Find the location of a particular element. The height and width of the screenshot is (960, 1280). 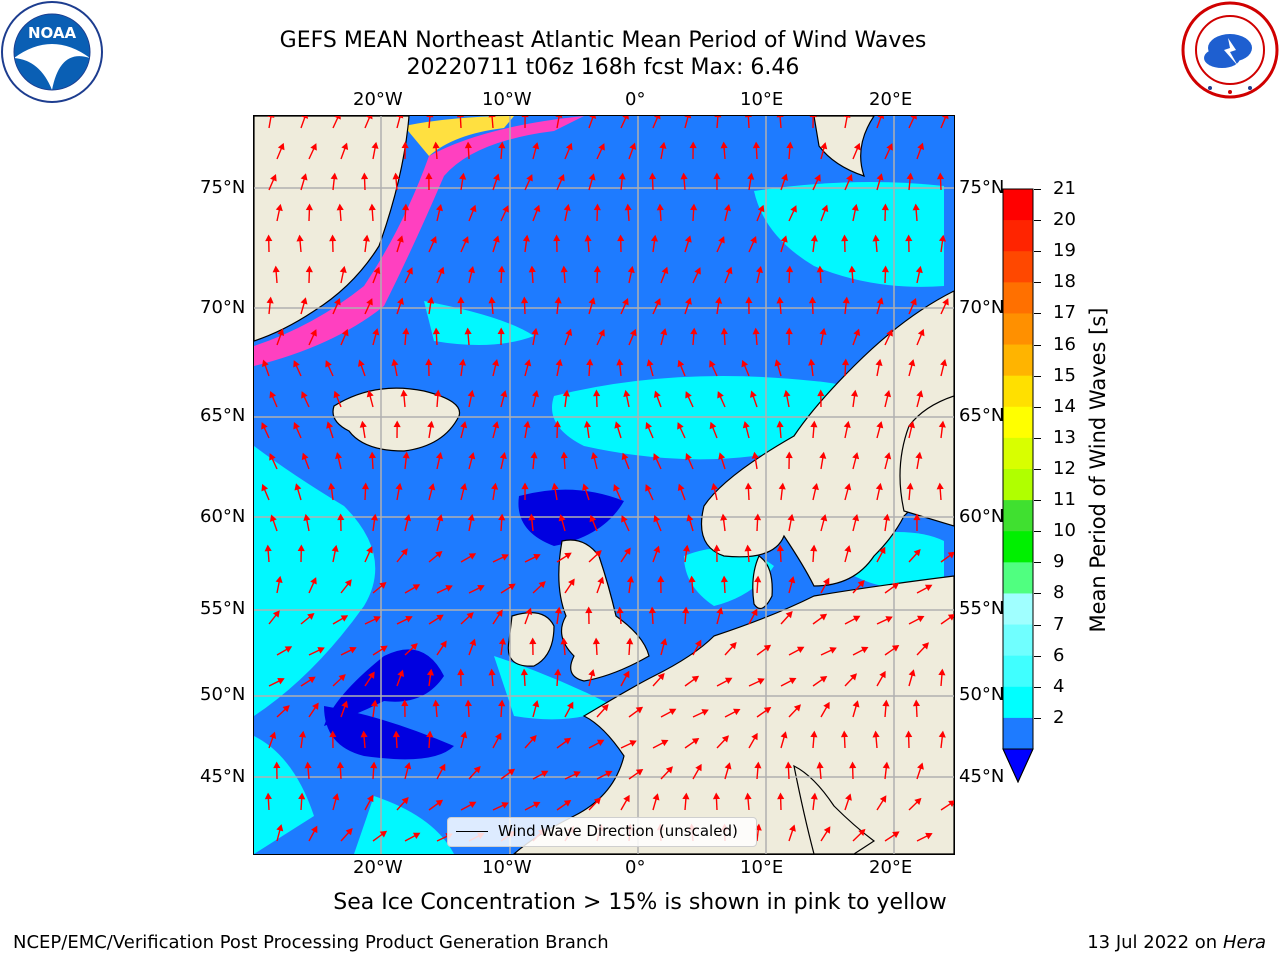

greenland-land is located at coordinates (332, 229).